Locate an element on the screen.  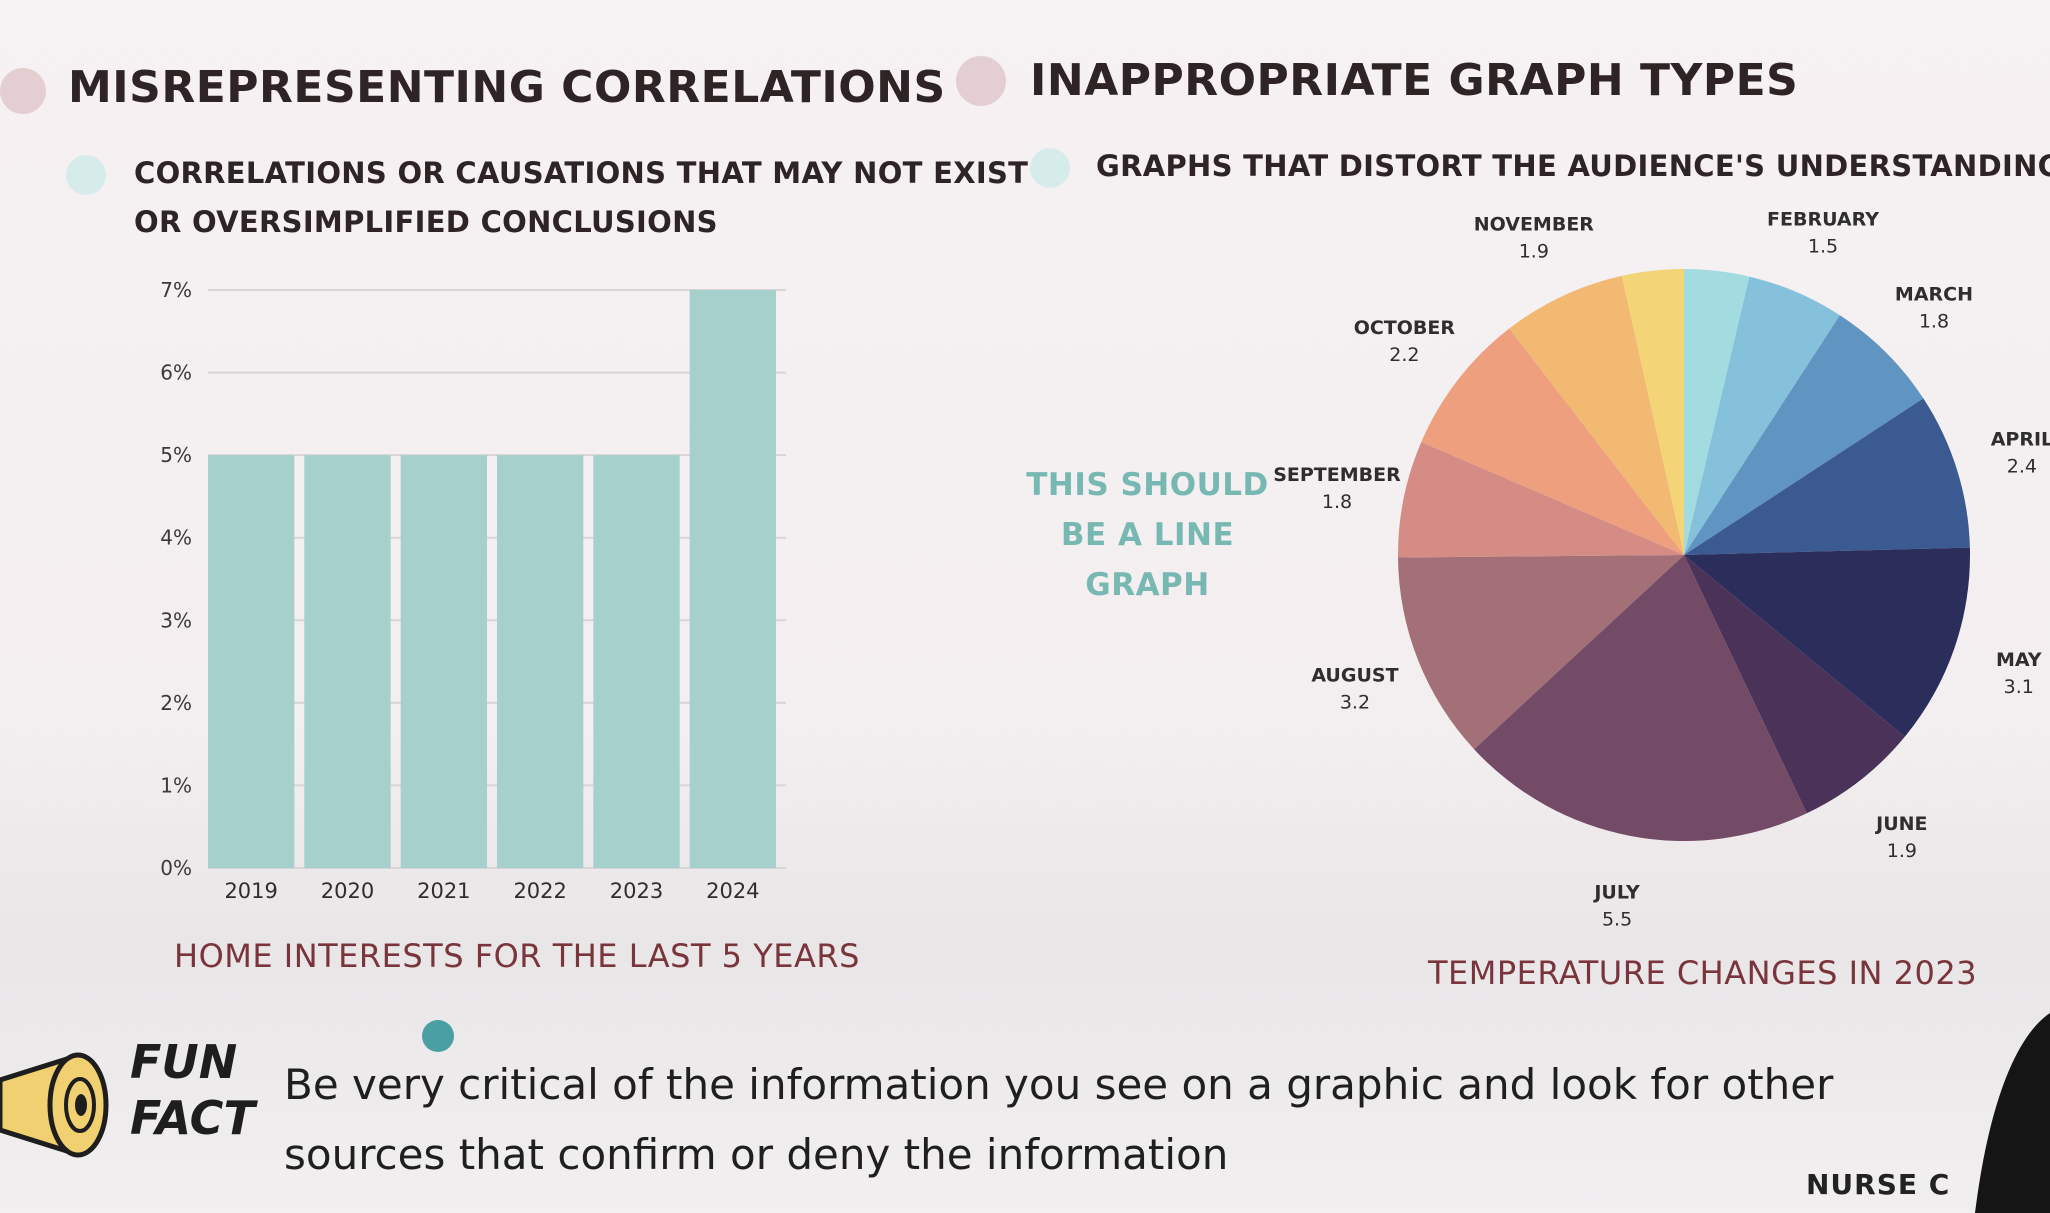
pie-label: OCTOBER is located at coordinates (1405, 328).